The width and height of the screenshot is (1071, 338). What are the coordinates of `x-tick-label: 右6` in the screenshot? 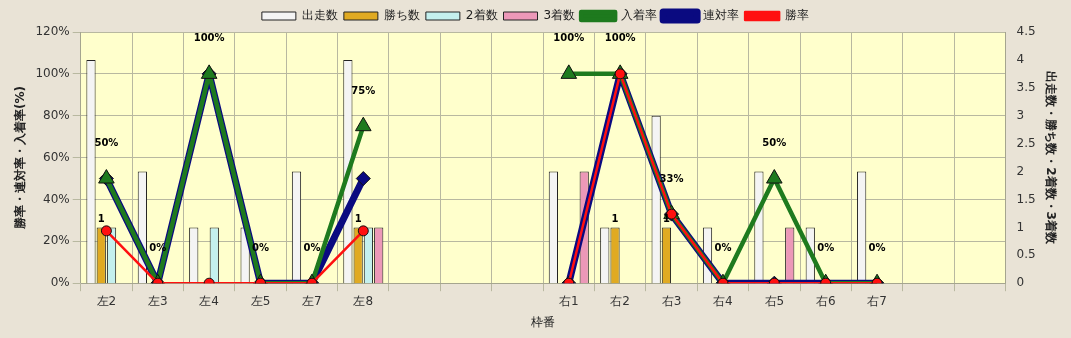 It's located at (825, 300).